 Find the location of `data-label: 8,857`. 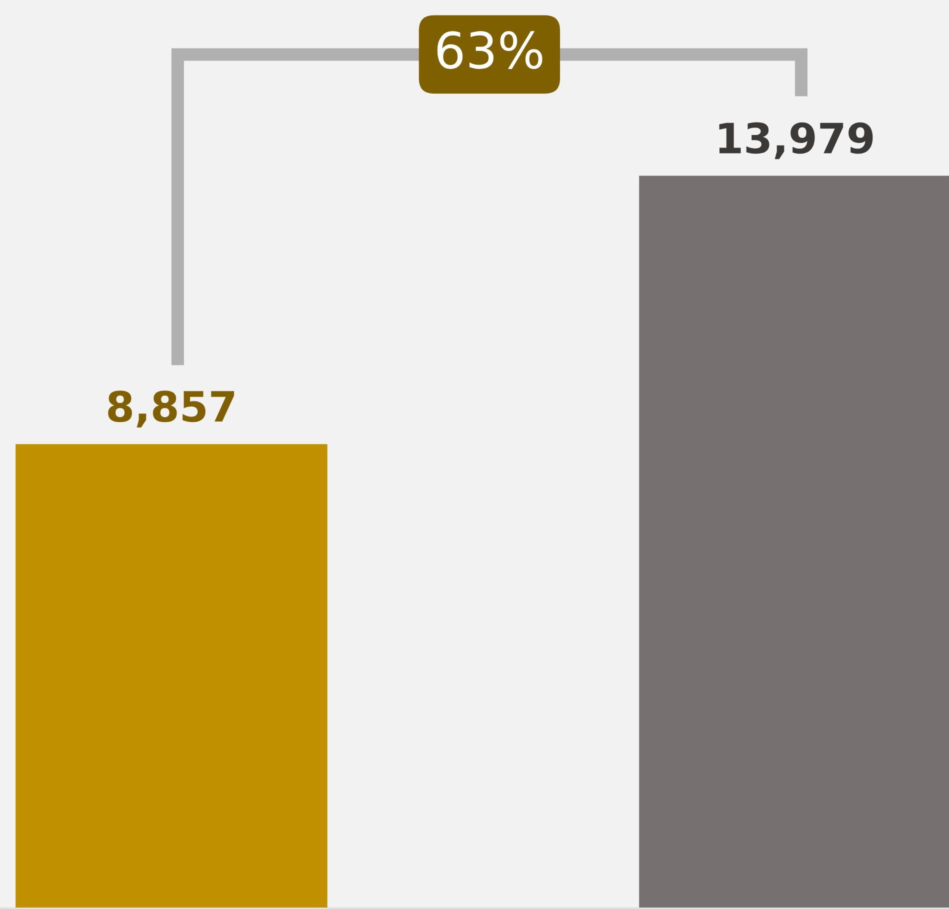

data-label: 8,857 is located at coordinates (171, 409).